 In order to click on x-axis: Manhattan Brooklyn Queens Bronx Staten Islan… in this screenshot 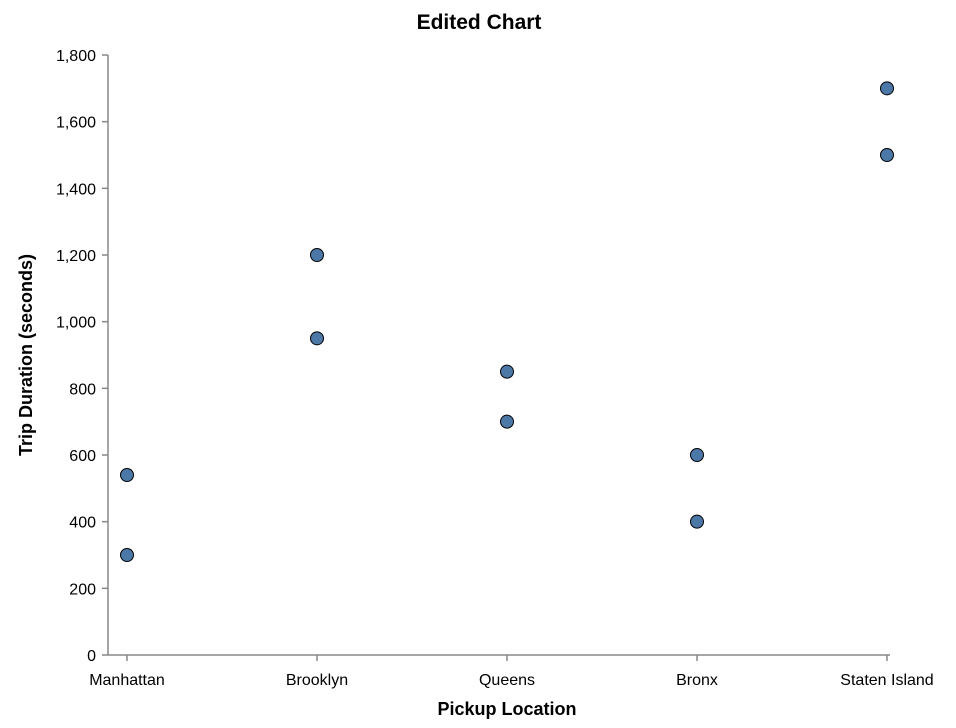, I will do `click(511, 671)`.